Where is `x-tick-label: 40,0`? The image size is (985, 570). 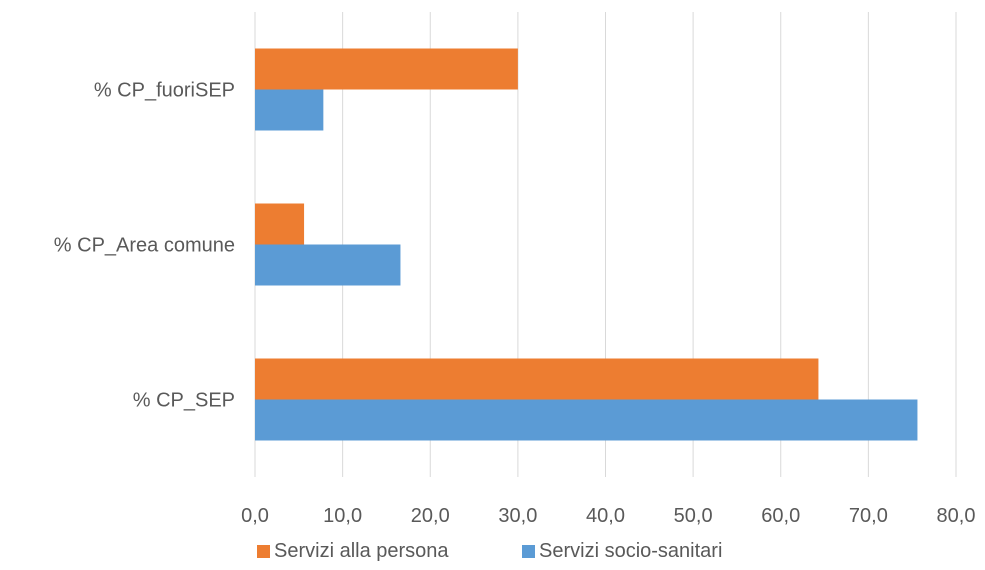
x-tick-label: 40,0 is located at coordinates (605, 516).